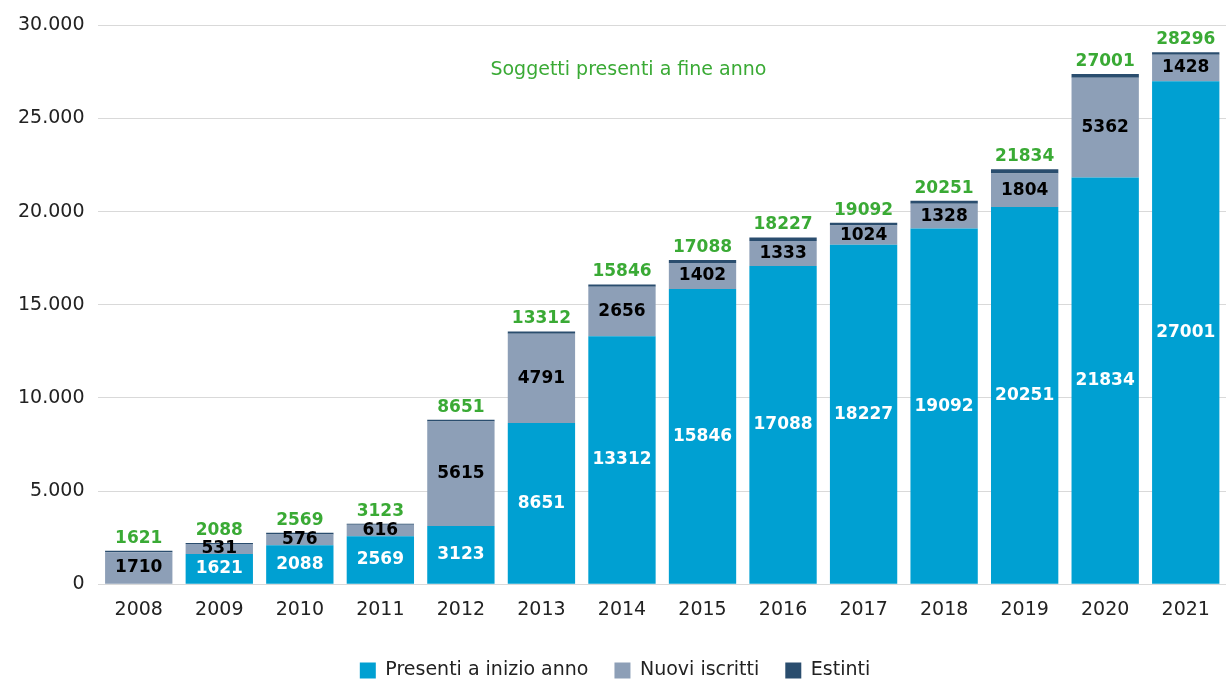 The width and height of the screenshot is (1232, 690). Describe the element at coordinates (461, 405) in the screenshot. I see `annotation: 8651` at that location.